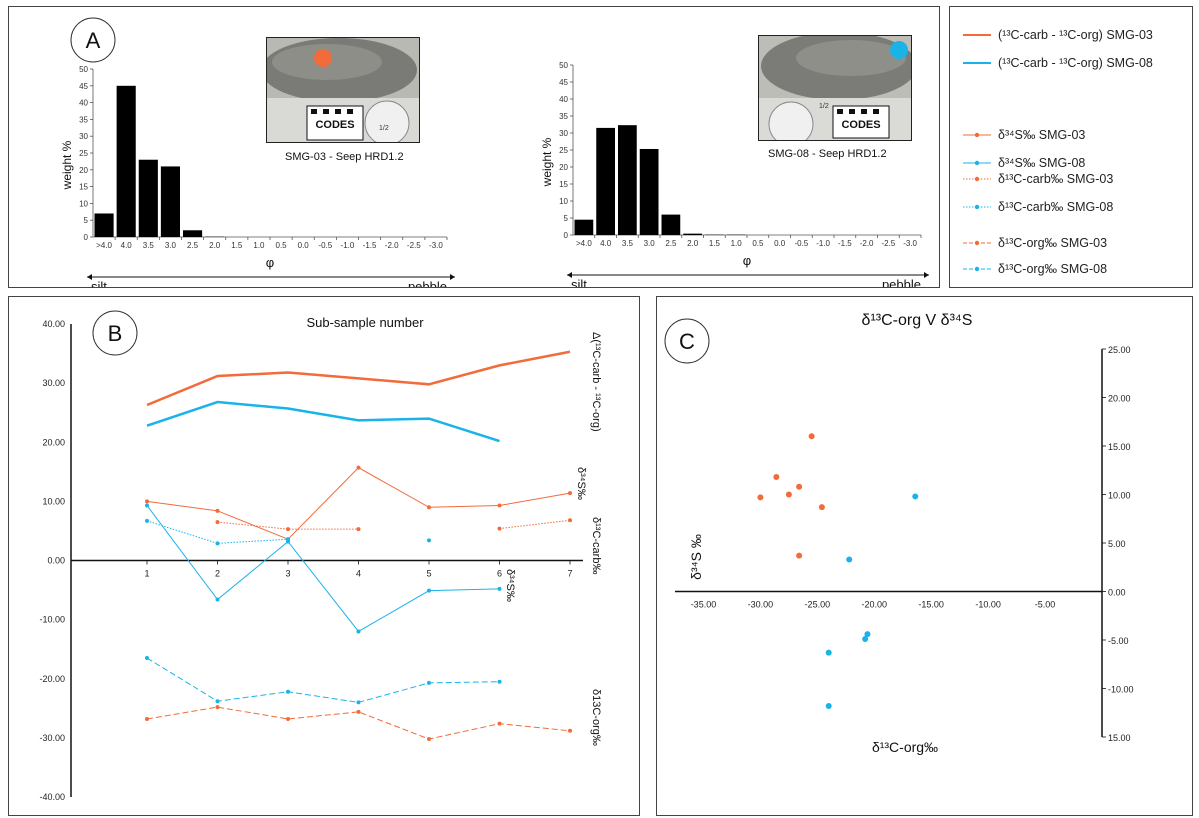 The height and width of the screenshot is (818, 1199). What do you see at coordinates (344, 157) in the screenshot?
I see `photo-caption-smg03: SMG-03 - Seep HRD1.2` at bounding box center [344, 157].